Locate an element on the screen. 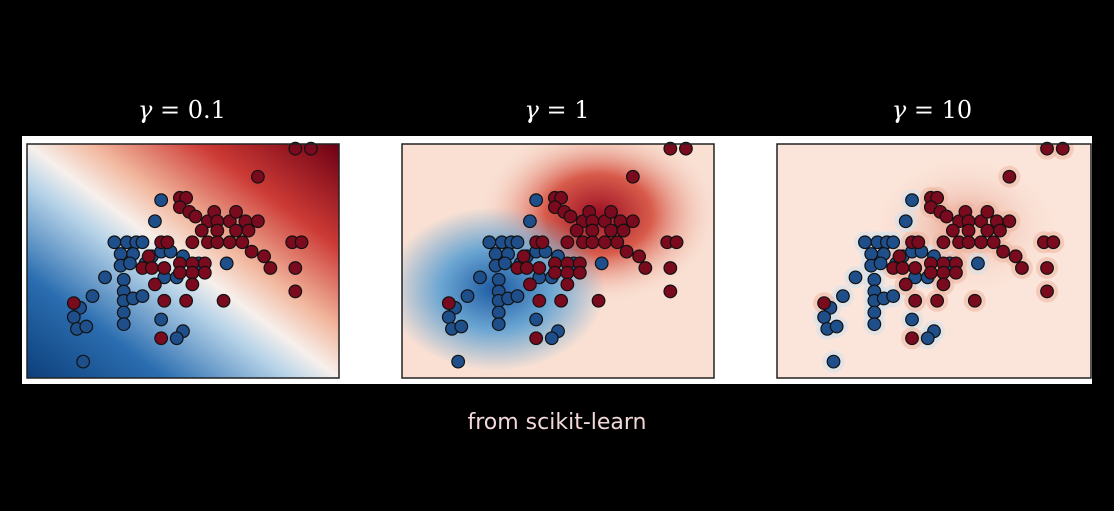 This screenshot has width=1114, height=511. gamma-symbol-3: γ is located at coordinates (899, 110).